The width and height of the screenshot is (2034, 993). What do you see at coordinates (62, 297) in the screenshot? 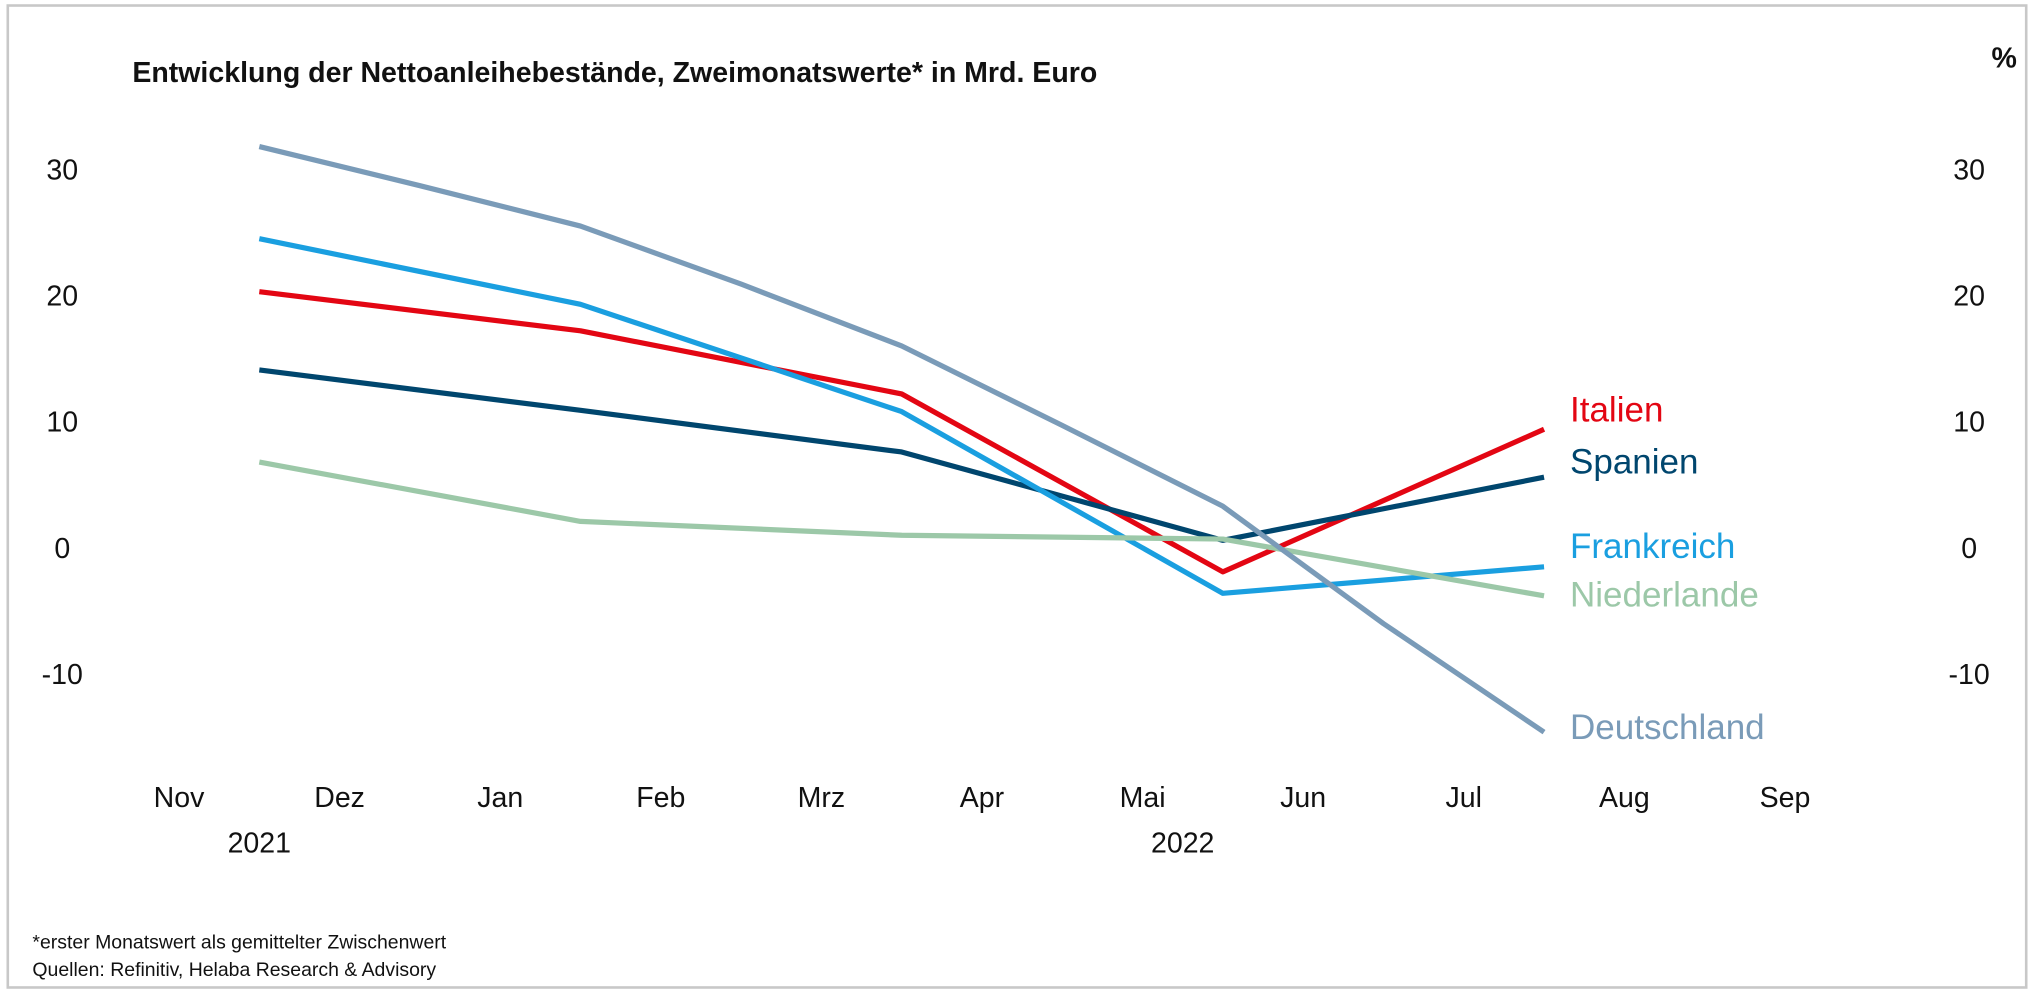
I see `y-tick-label: 20` at bounding box center [62, 297].